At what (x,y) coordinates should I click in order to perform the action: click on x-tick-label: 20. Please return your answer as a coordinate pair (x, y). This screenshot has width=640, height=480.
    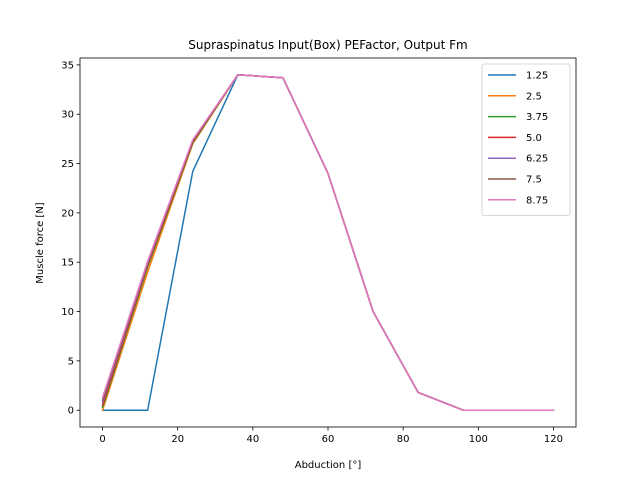
    Looking at the image, I should click on (177, 439).